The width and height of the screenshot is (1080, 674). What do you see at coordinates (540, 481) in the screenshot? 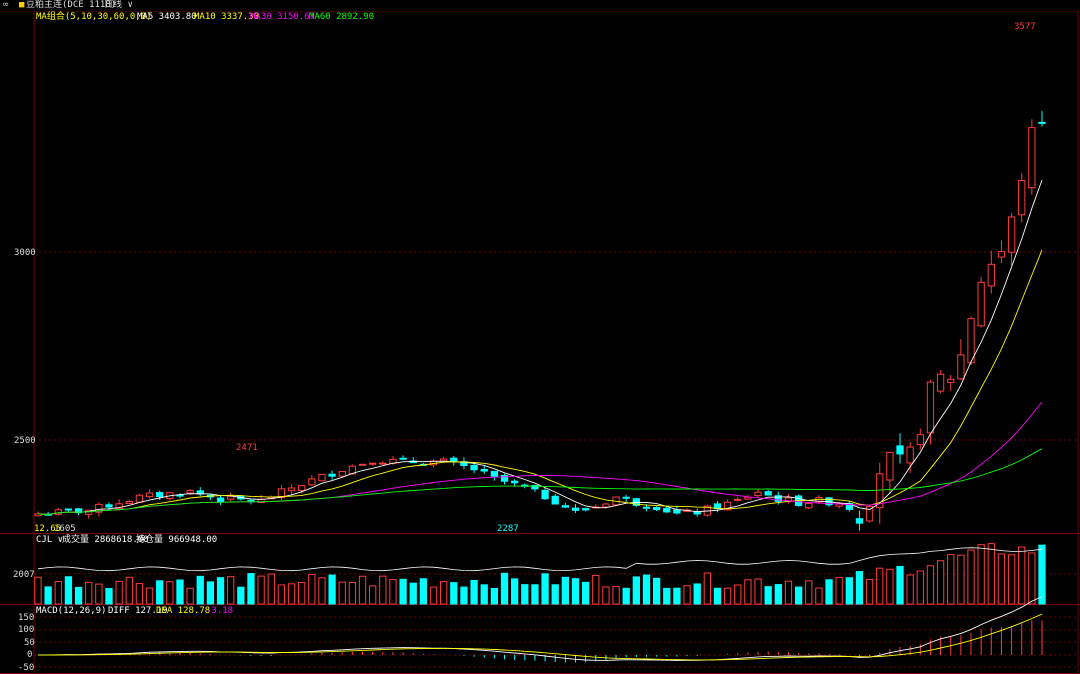
I see `ma60-line` at bounding box center [540, 481].